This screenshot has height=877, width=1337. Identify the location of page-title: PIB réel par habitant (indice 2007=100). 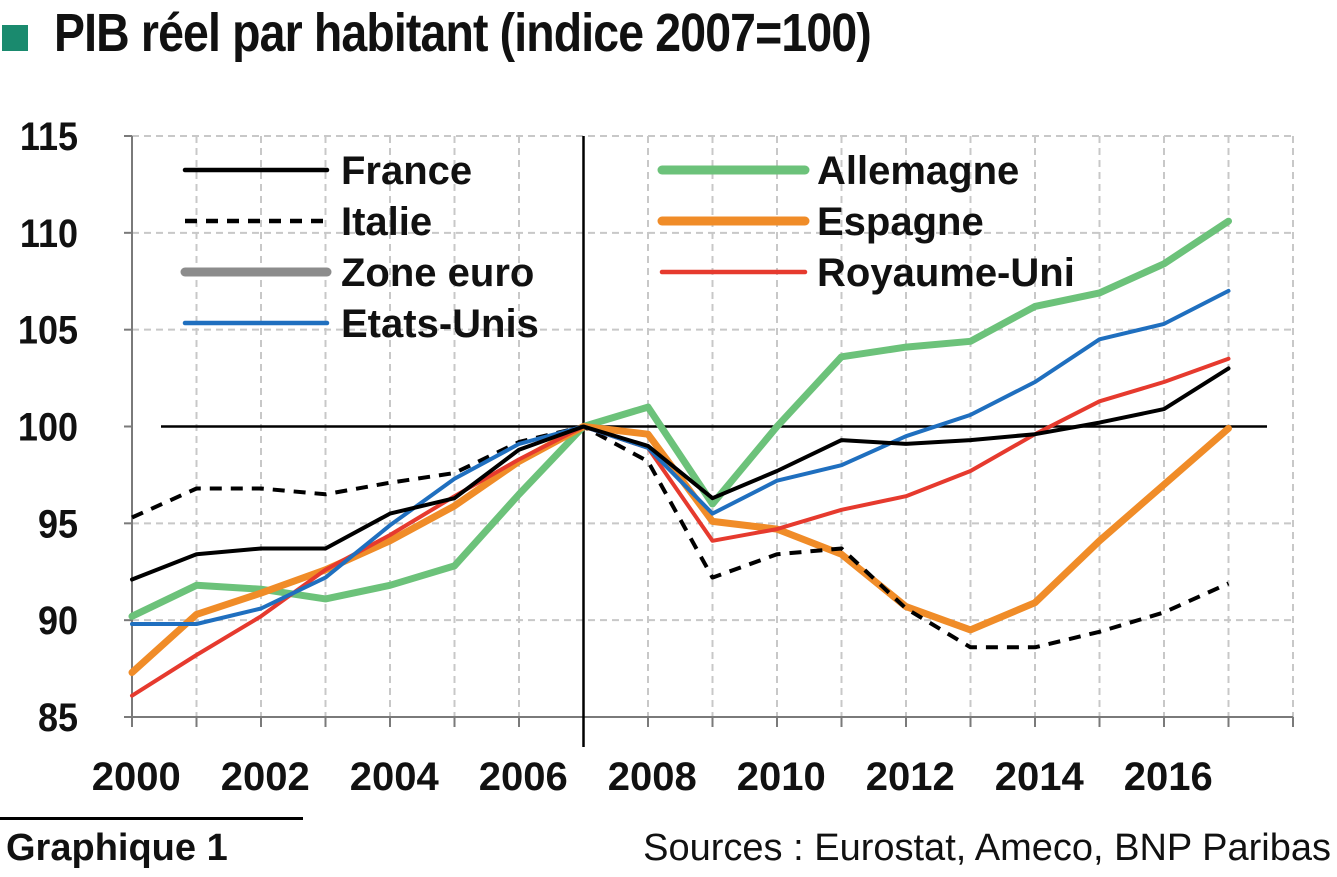
(463, 33).